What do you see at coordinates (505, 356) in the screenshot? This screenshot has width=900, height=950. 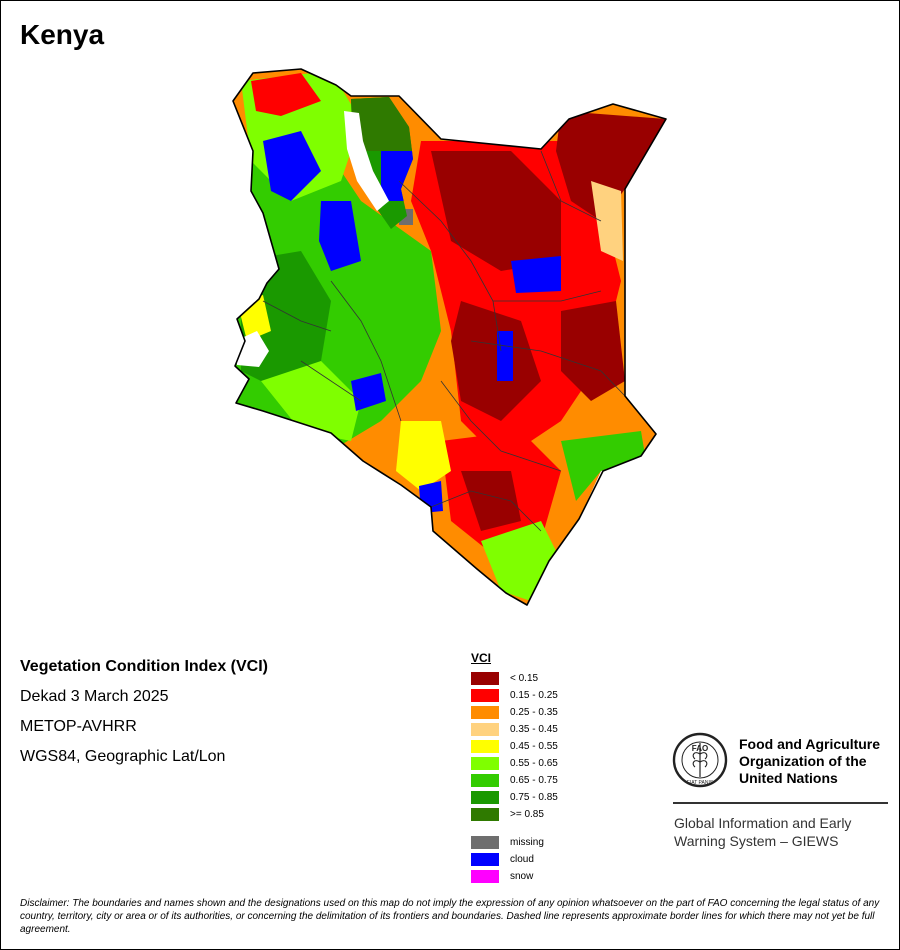 I see `vci-cloud-central` at bounding box center [505, 356].